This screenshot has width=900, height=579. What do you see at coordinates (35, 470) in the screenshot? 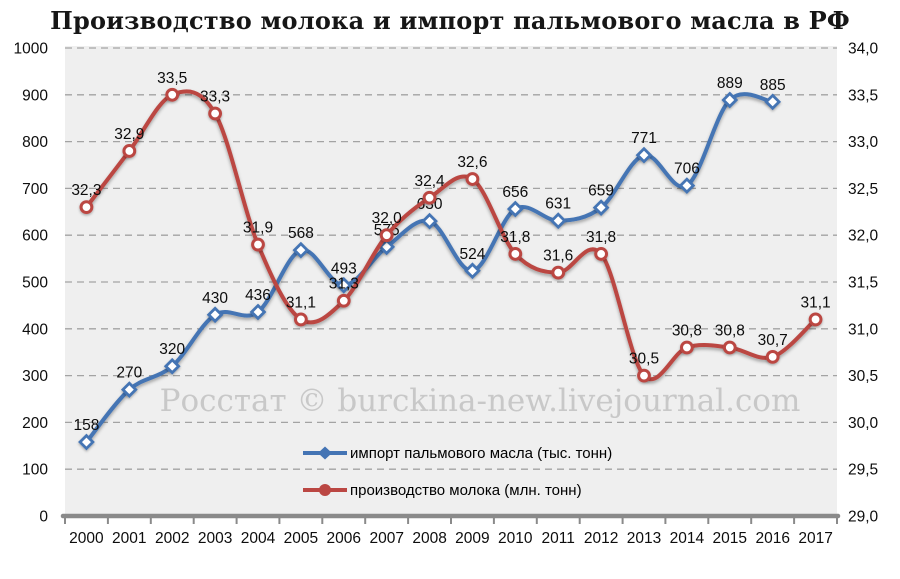
I see `left-axis-tick-label: 100` at bounding box center [35, 470].